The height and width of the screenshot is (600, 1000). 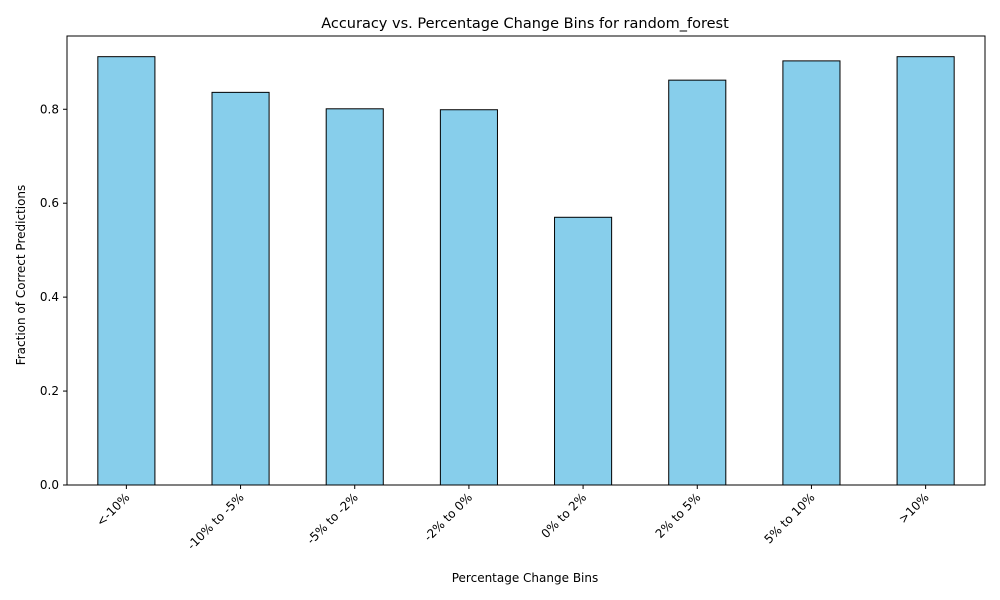 What do you see at coordinates (789, 518) in the screenshot?
I see `x-tick-label: 5% to 10%` at bounding box center [789, 518].